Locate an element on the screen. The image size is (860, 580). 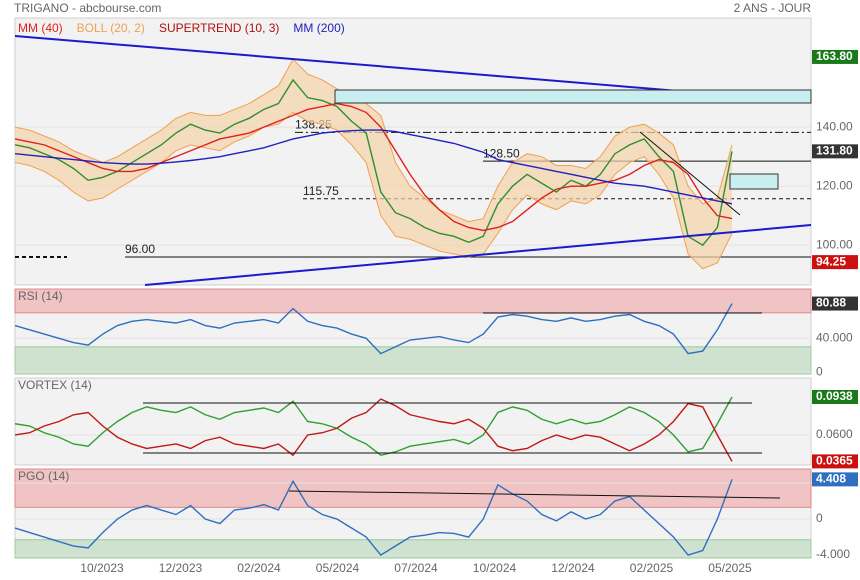
panel is located at coordinates (413, 421).